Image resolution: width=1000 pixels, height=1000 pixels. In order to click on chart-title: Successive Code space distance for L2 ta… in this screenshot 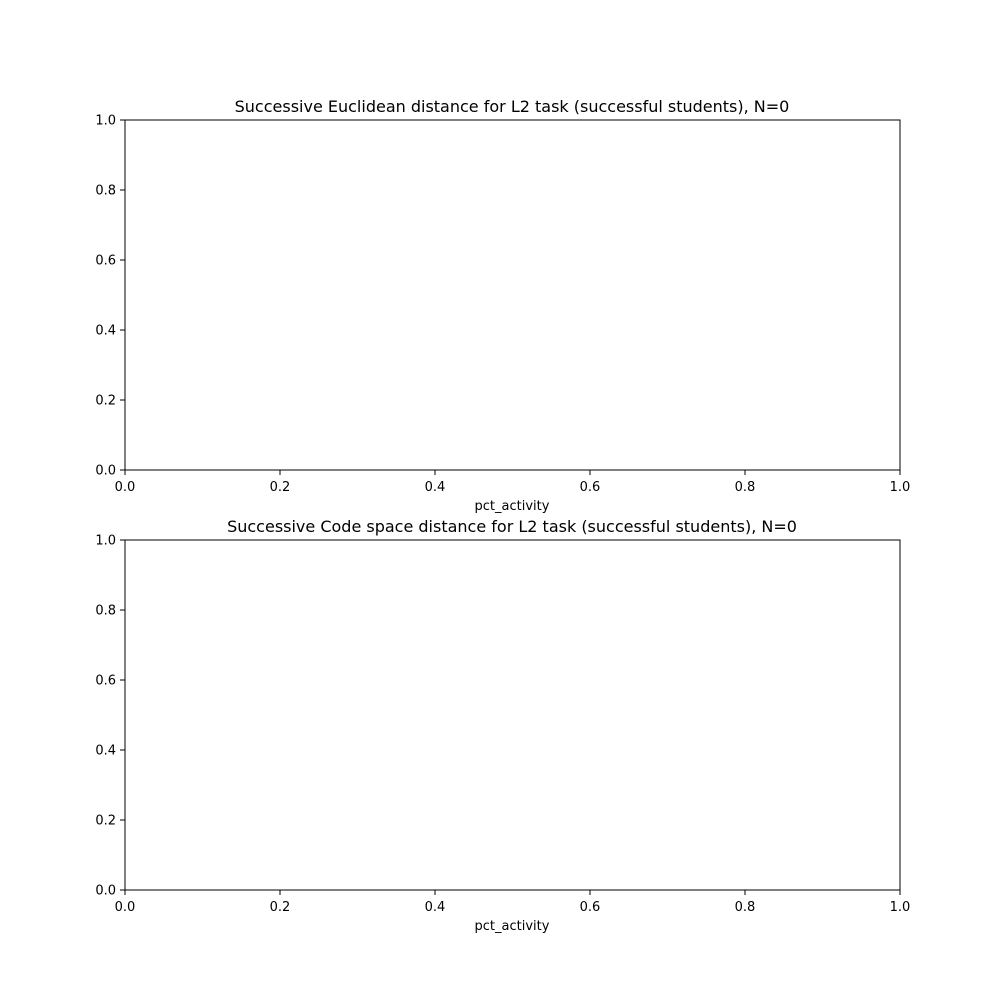, I will do `click(512, 526)`.